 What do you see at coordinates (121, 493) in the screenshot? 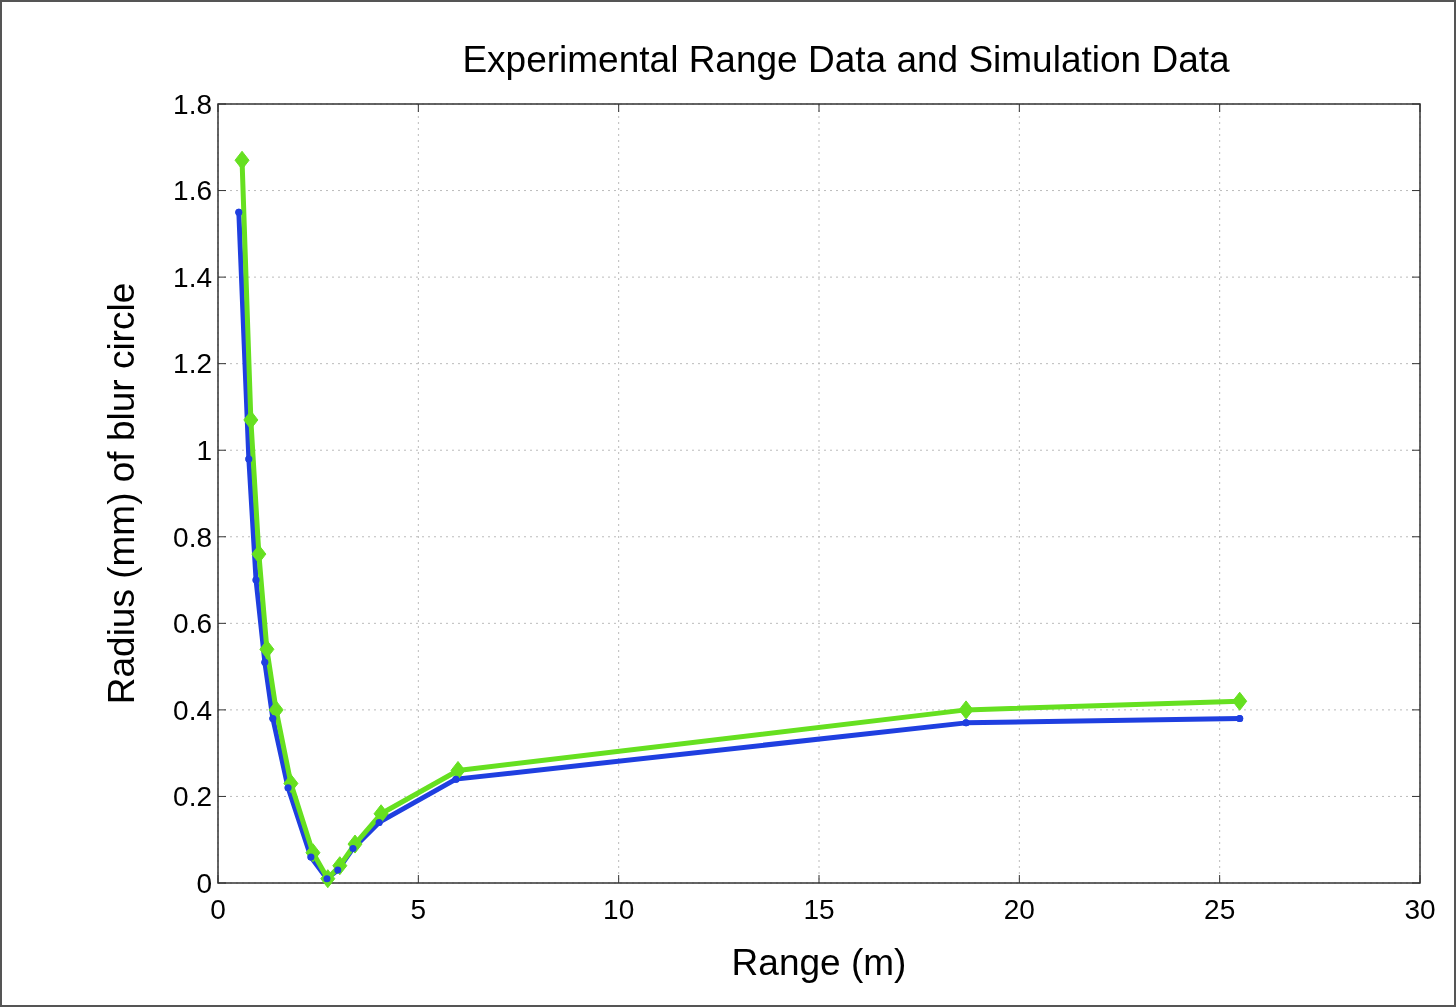
I see `y-axis-title: Radius (mm) of blur circle` at bounding box center [121, 493].